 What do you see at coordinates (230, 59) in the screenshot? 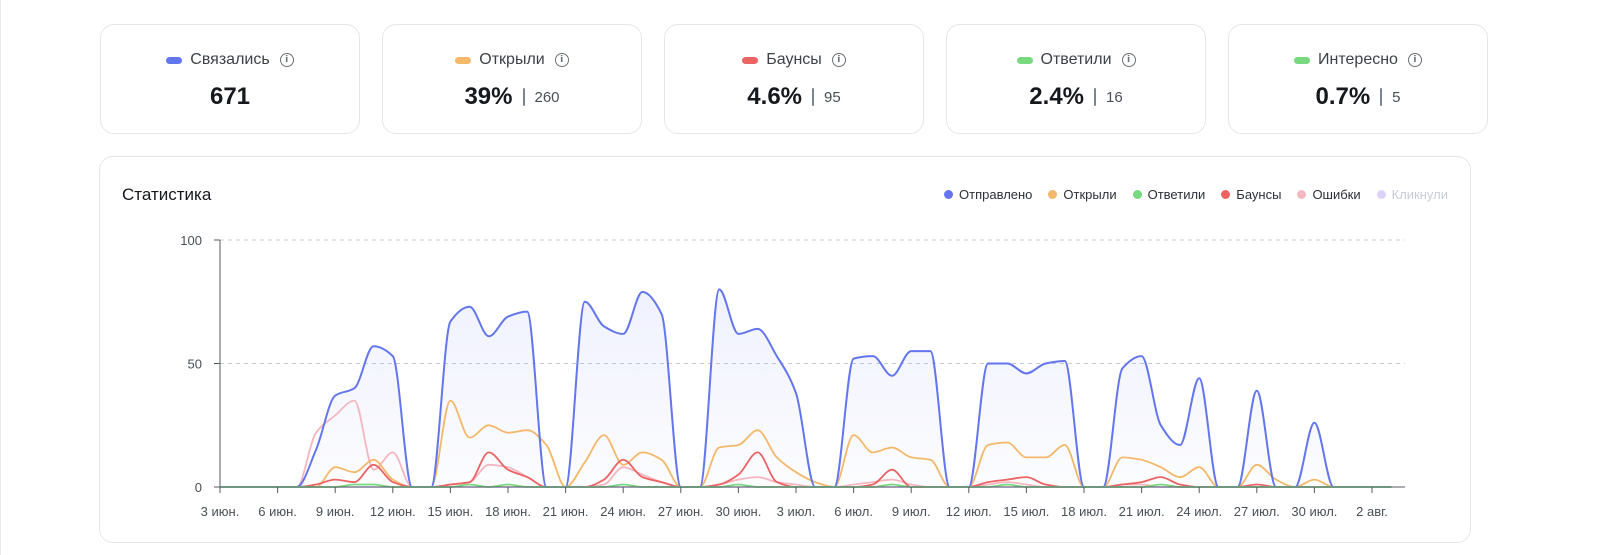
I see `kpi-label: Связались` at bounding box center [230, 59].